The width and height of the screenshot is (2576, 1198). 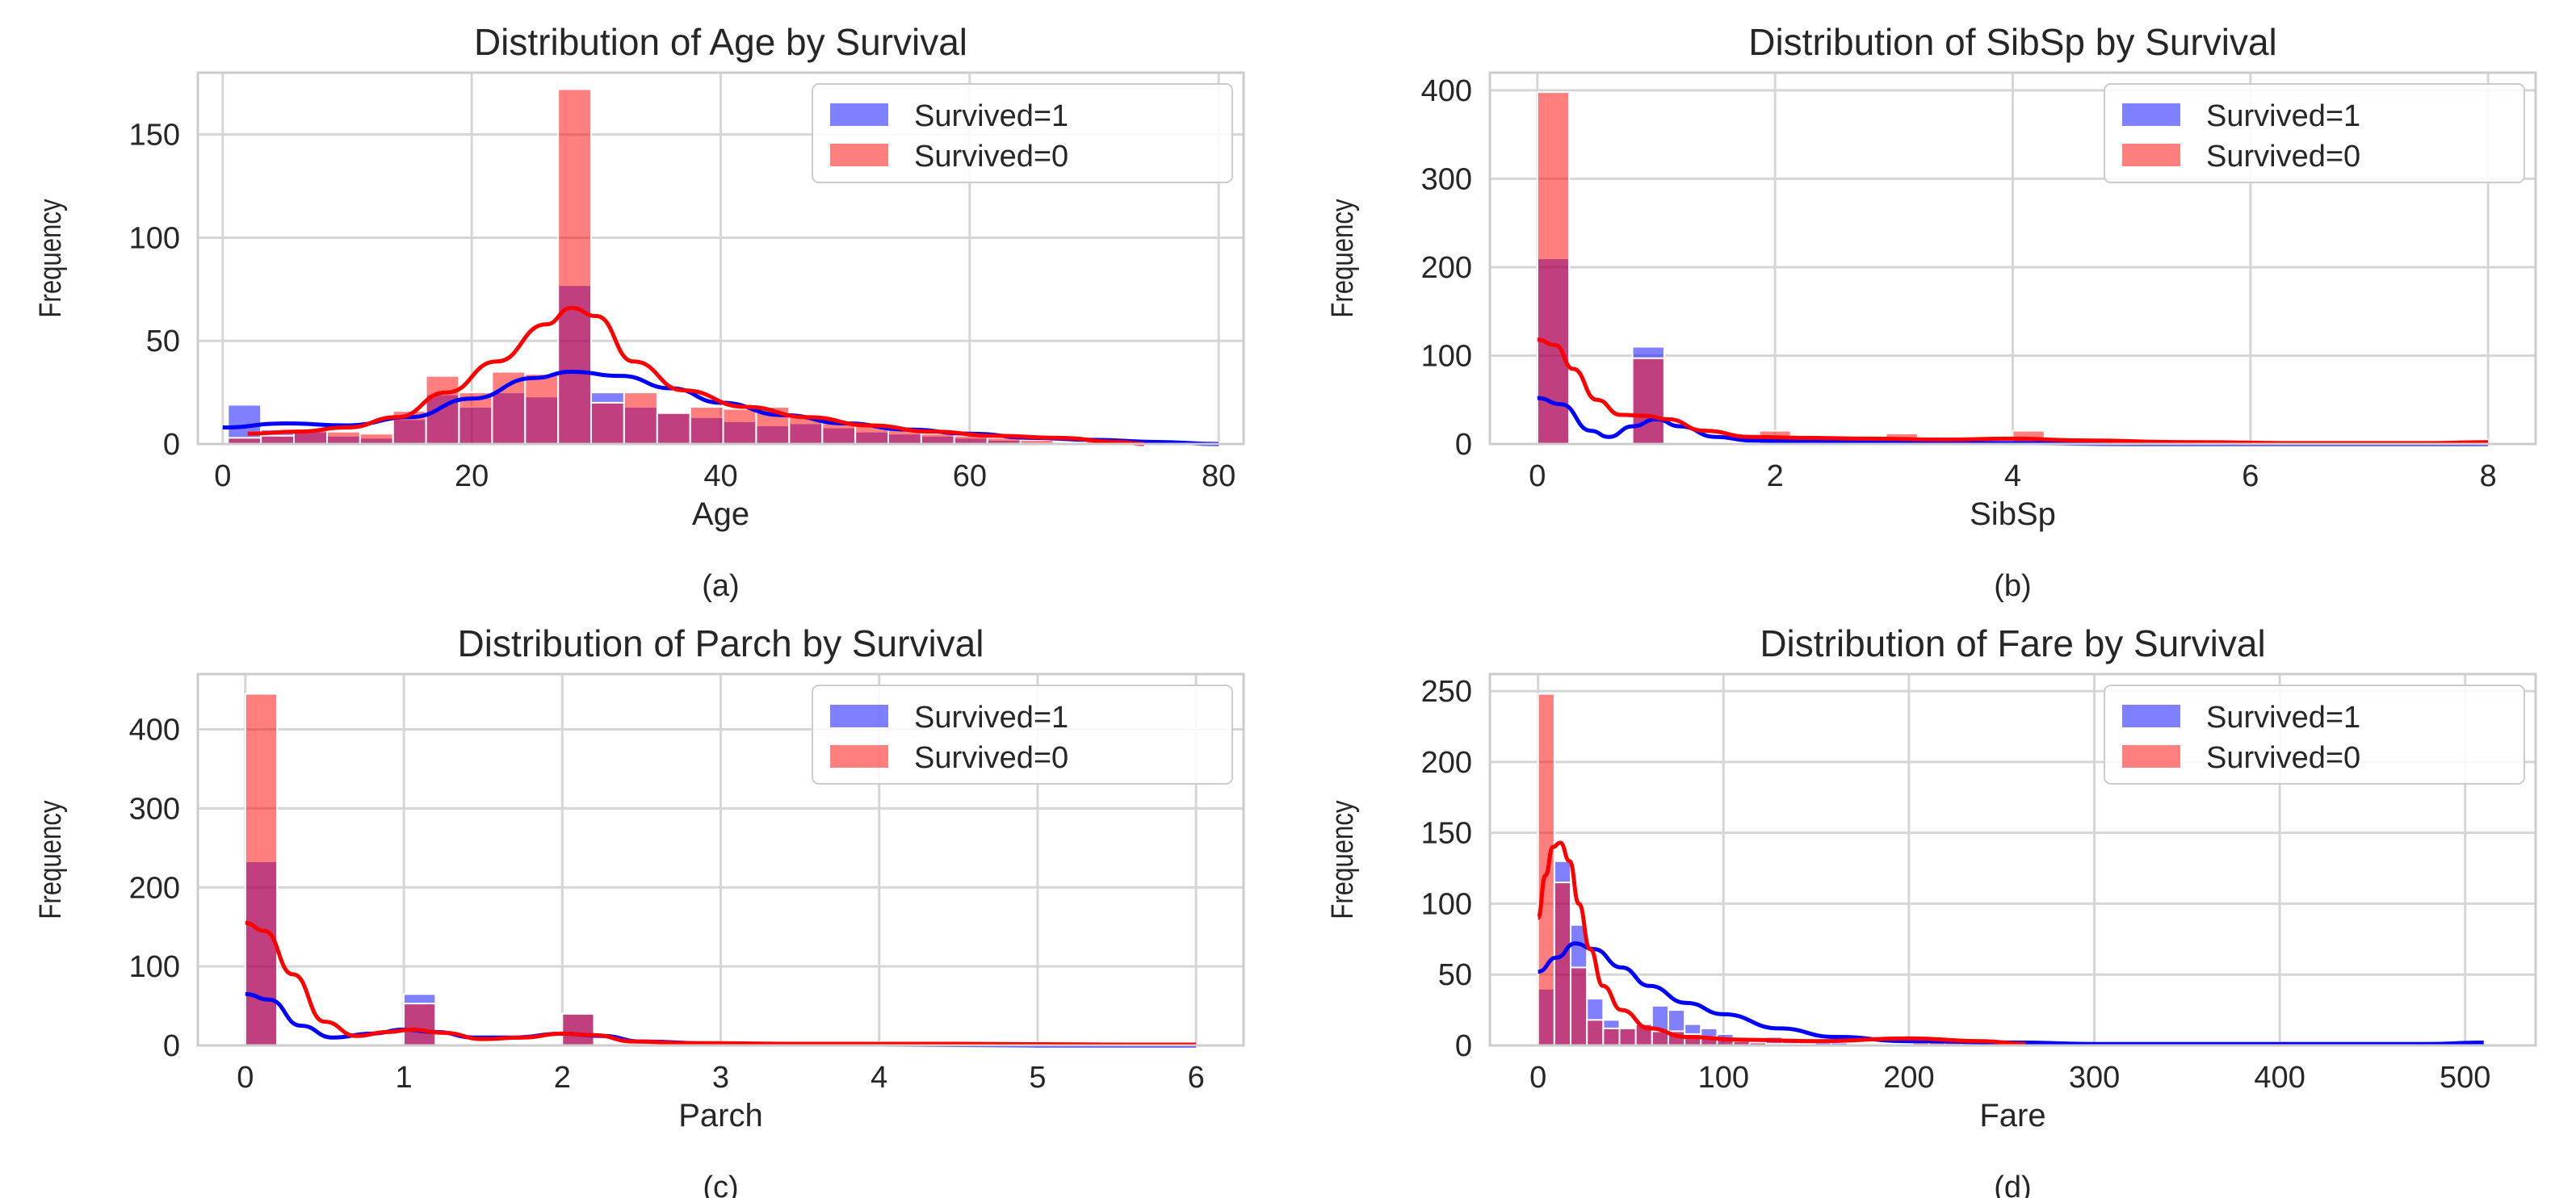 What do you see at coordinates (721, 643) in the screenshot?
I see `parch-chart-title: Distribution of Parch by Survival` at bounding box center [721, 643].